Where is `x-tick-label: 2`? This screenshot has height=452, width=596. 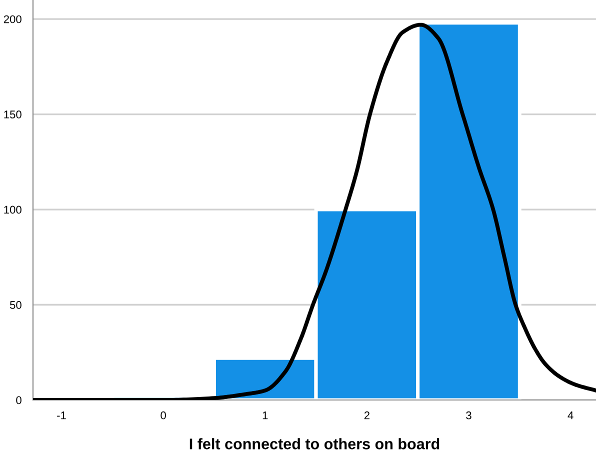 x-tick-label: 2 is located at coordinates (367, 415).